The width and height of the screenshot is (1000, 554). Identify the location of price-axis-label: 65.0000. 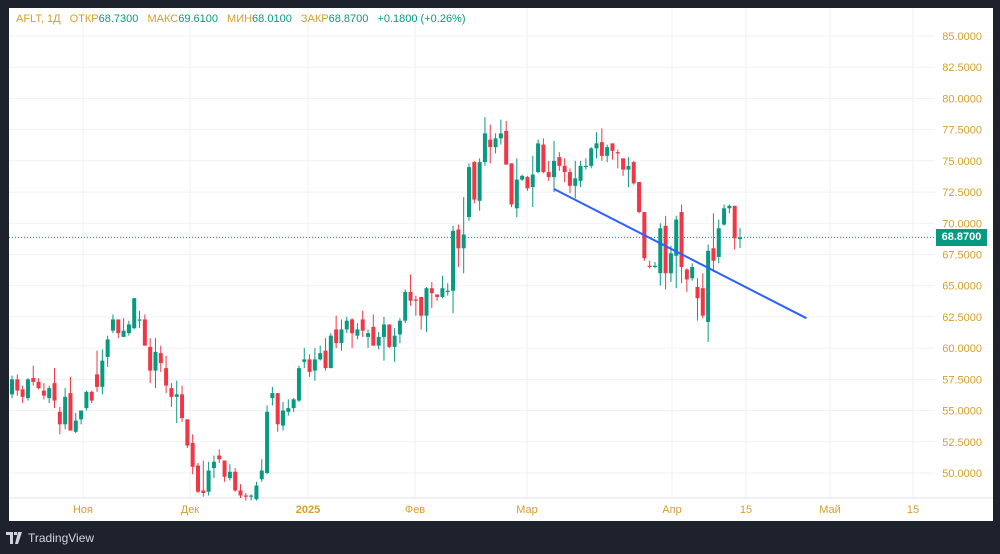
(962, 287).